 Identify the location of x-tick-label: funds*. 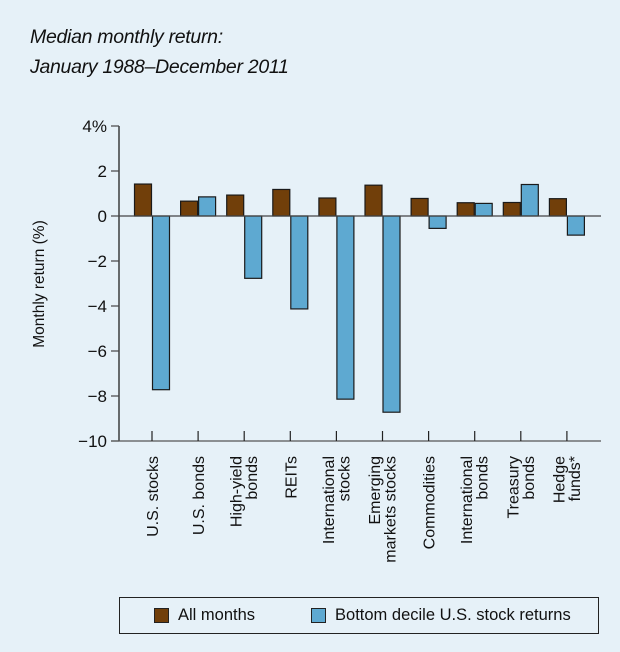
(575, 478).